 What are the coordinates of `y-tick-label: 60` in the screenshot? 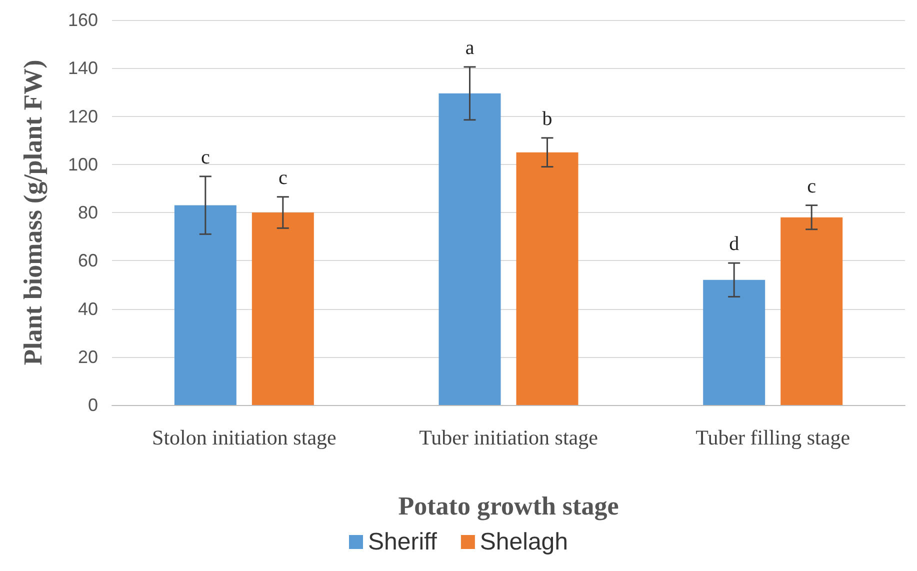 It's located at (88, 260).